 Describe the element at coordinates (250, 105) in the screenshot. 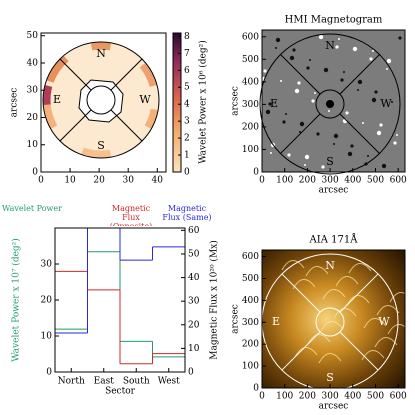

I see `y-tick-label: 300` at that location.